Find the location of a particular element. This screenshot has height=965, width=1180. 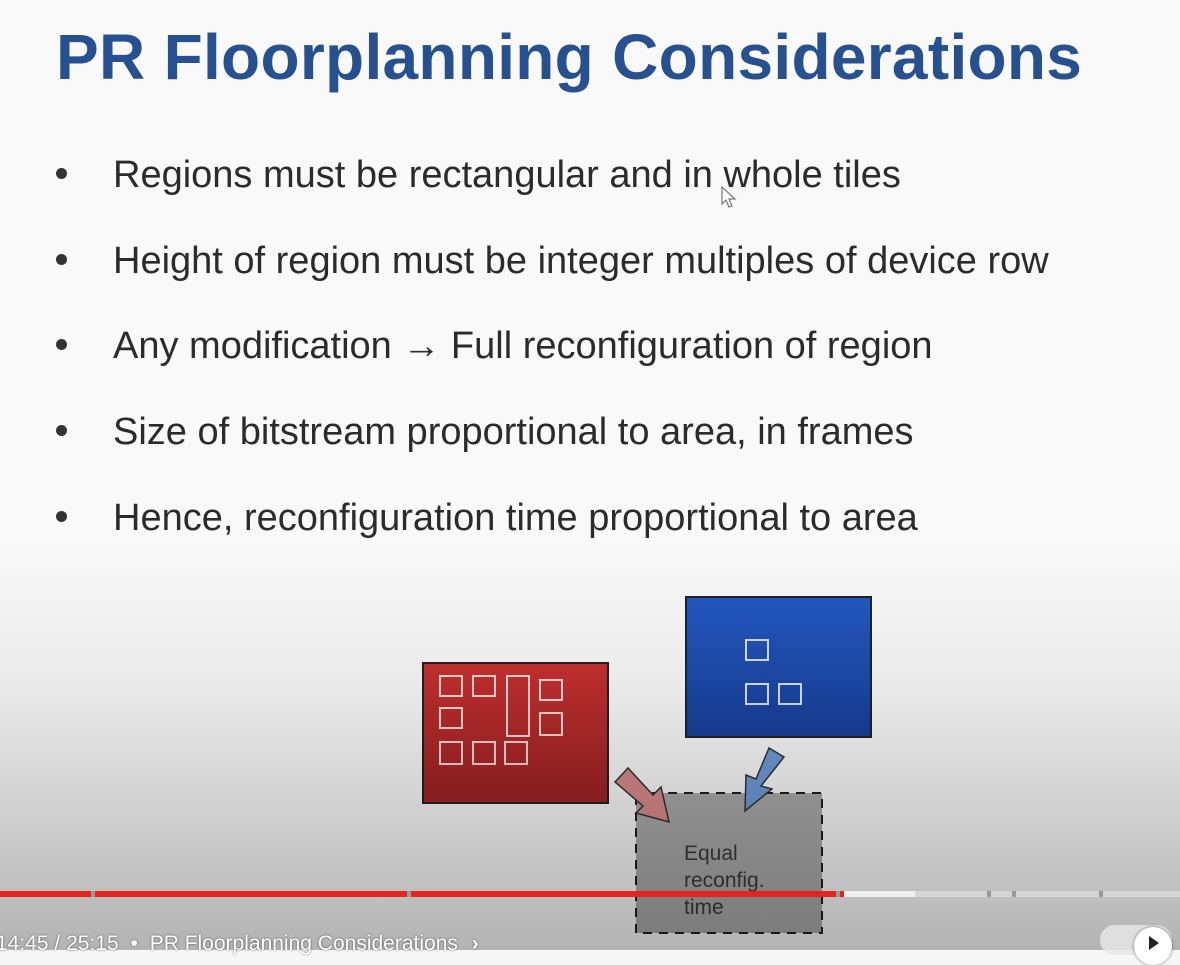

target-label-line: reconfig. is located at coordinates (724, 880).